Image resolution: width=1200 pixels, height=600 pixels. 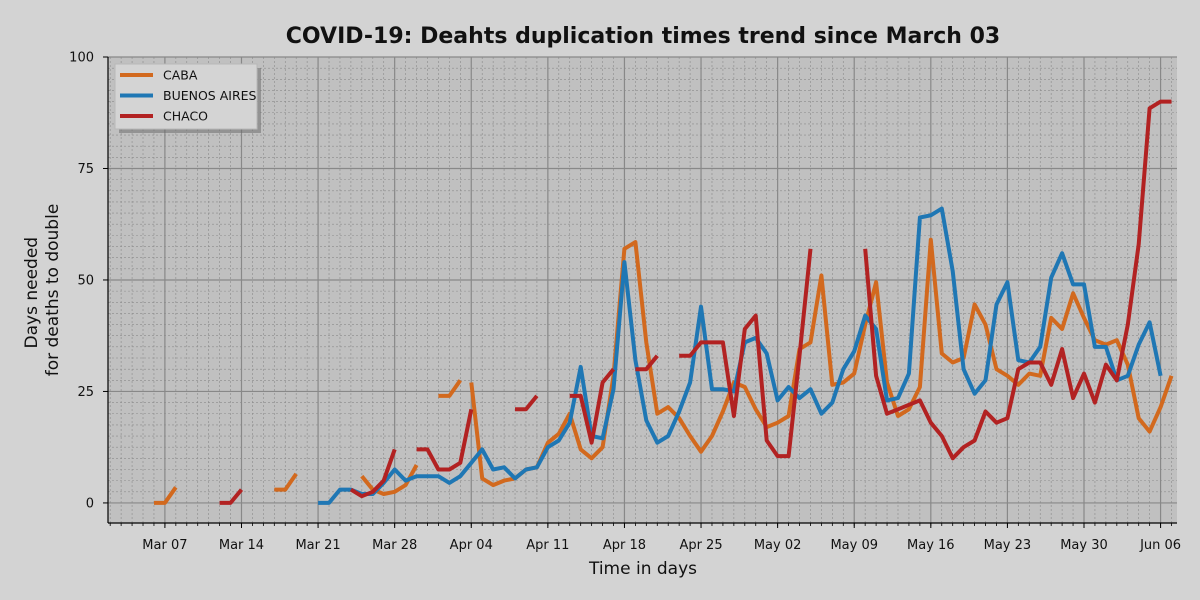 What do you see at coordinates (180, 75) in the screenshot?
I see `legend-label: CABA` at bounding box center [180, 75].